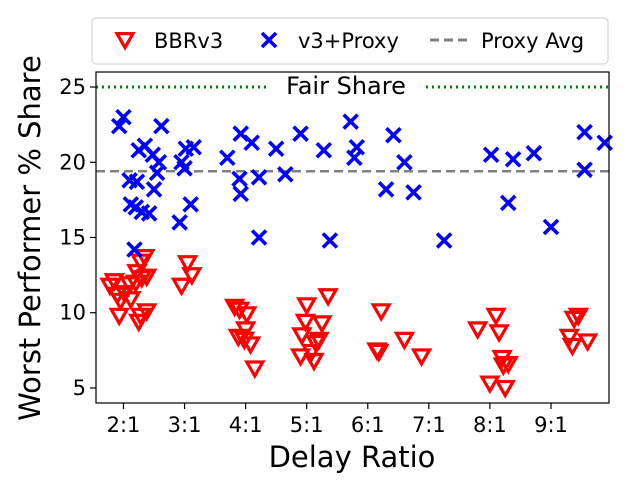  I want to click on x-tick-label: 6:1, so click(368, 425).